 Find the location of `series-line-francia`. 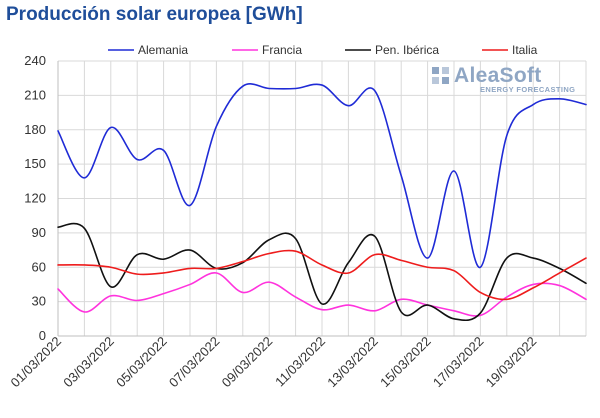

series-line-francia is located at coordinates (322, 294).